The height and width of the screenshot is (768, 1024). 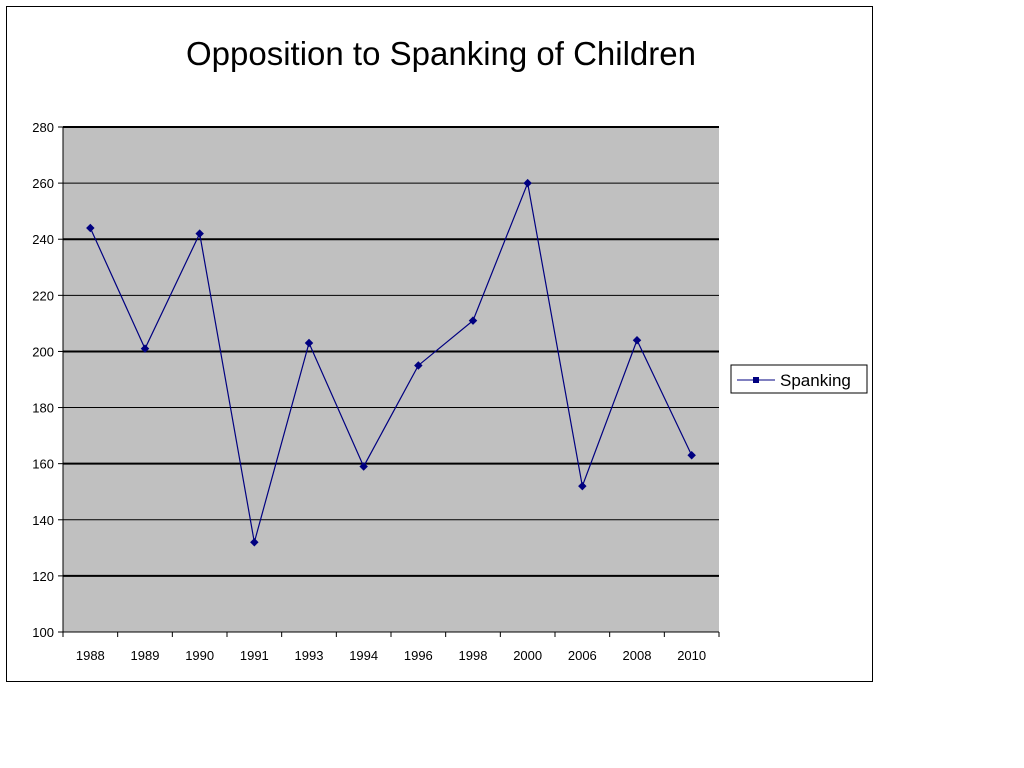 I want to click on x-tick-label: 2008, so click(x=637, y=655).